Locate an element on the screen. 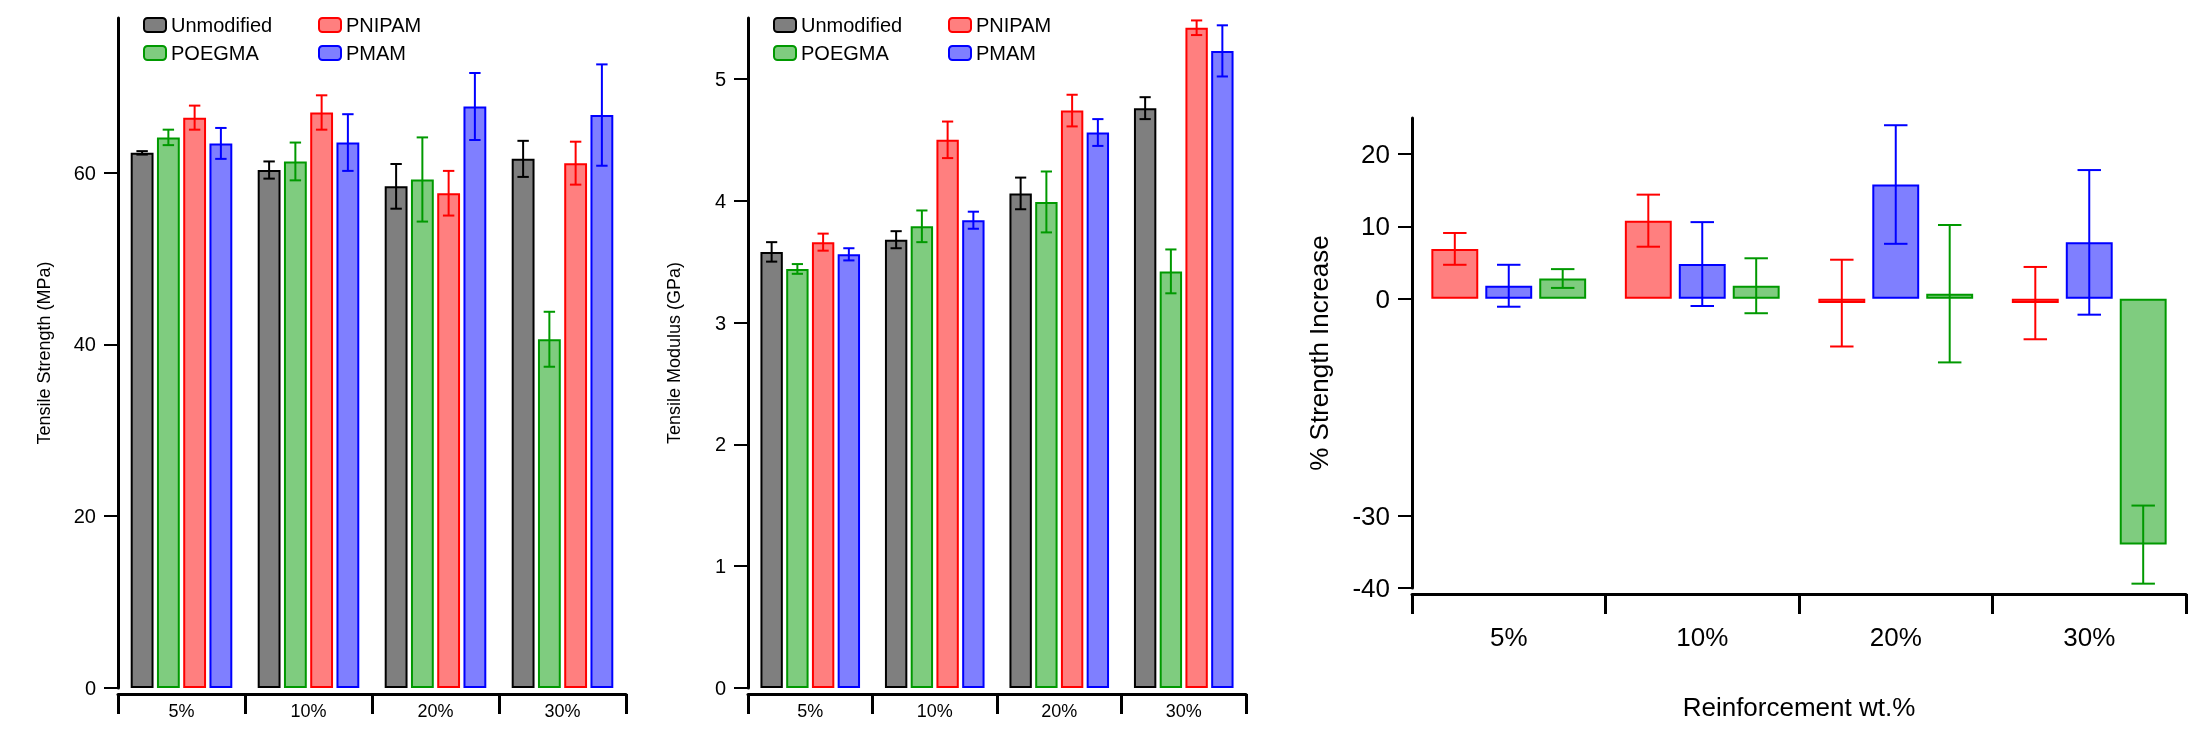 The image size is (2208, 748). x-axis-title: Reinforcement wt.% is located at coordinates (1799, 707).